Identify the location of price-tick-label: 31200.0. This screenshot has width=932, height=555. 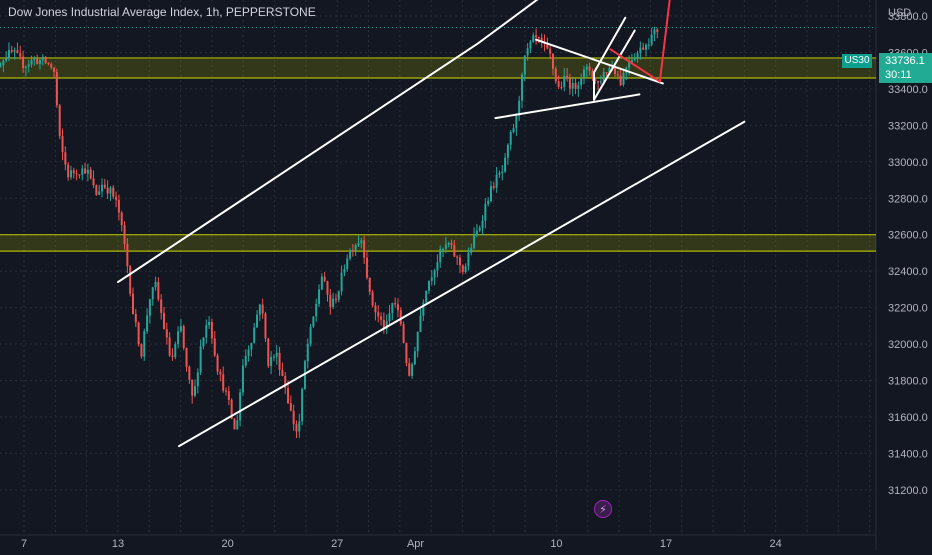
(908, 491).